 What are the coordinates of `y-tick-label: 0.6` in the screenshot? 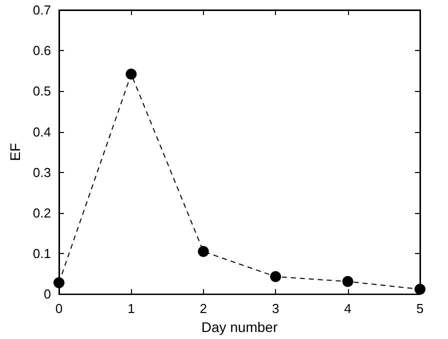 It's located at (41, 50).